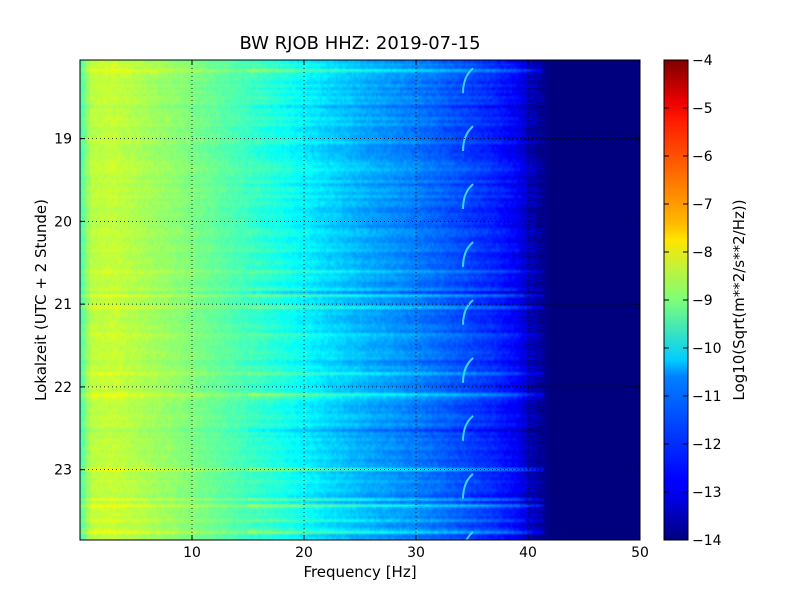 The height and width of the screenshot is (600, 800). Describe the element at coordinates (41, 300) in the screenshot. I see `y-axis-label: Lokalzeit (UTC + 2 Stunde)` at that location.